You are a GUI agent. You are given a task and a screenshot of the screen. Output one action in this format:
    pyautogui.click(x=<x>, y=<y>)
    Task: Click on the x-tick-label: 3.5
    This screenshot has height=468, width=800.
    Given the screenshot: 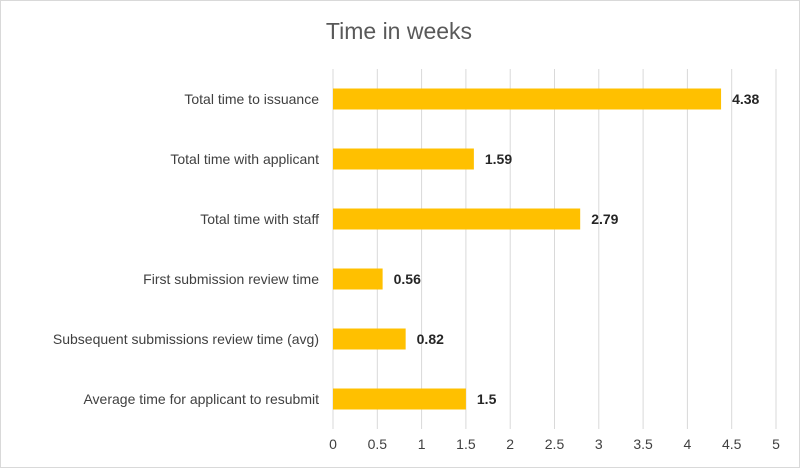 What is the action you would take?
    pyautogui.click(x=643, y=444)
    